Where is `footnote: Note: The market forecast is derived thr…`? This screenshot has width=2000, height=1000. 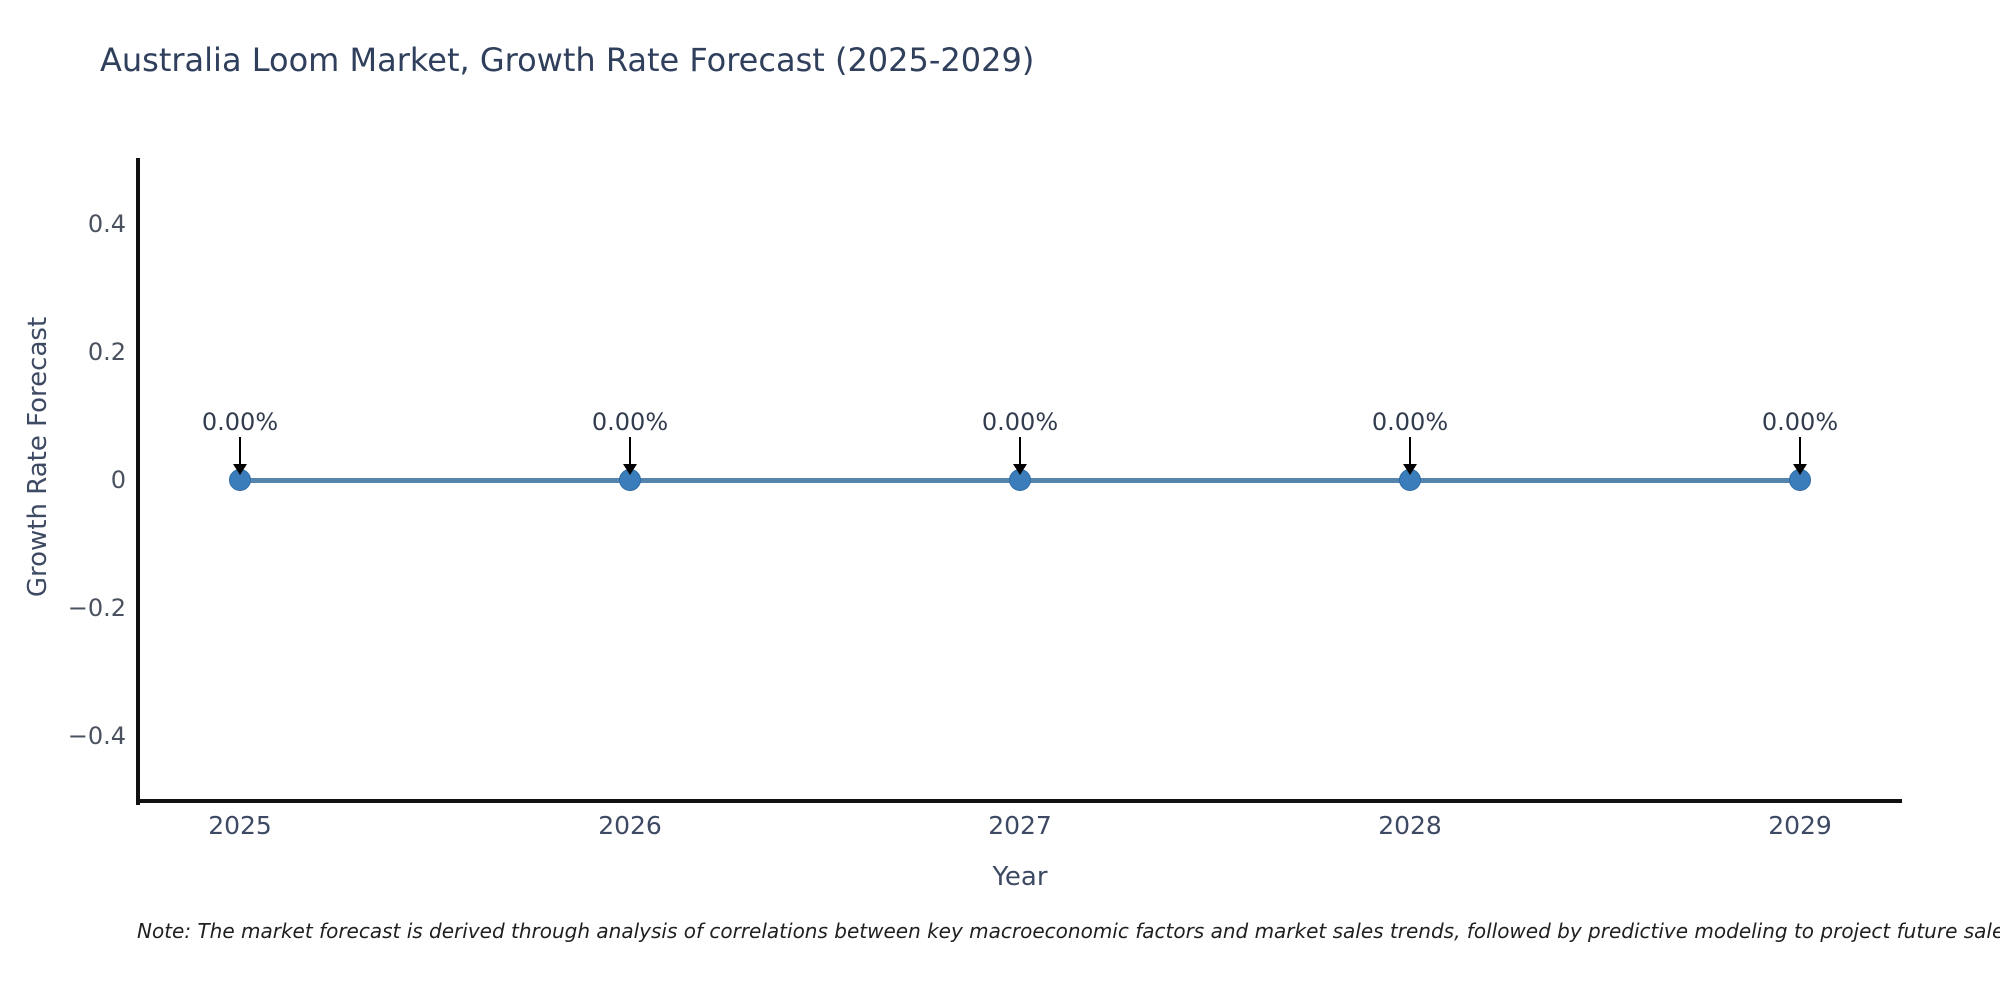 footnote: Note: The market forecast is derived thr… is located at coordinates (1068, 931).